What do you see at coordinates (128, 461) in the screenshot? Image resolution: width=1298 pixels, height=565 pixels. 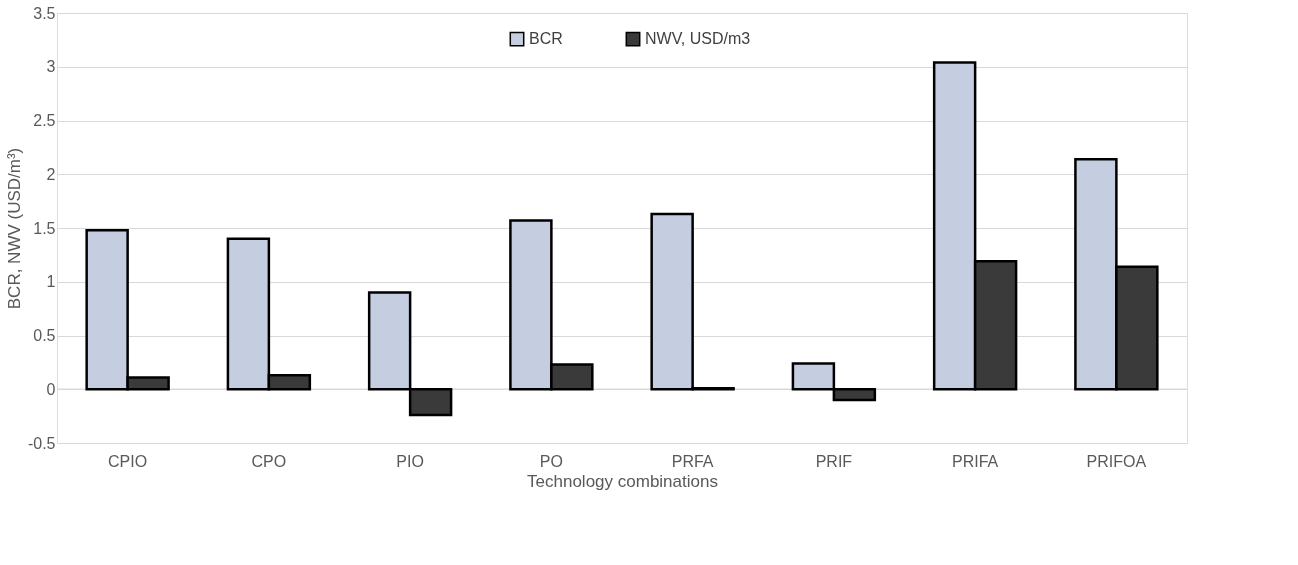 I see `x-tick-label: CPIO` at bounding box center [128, 461].